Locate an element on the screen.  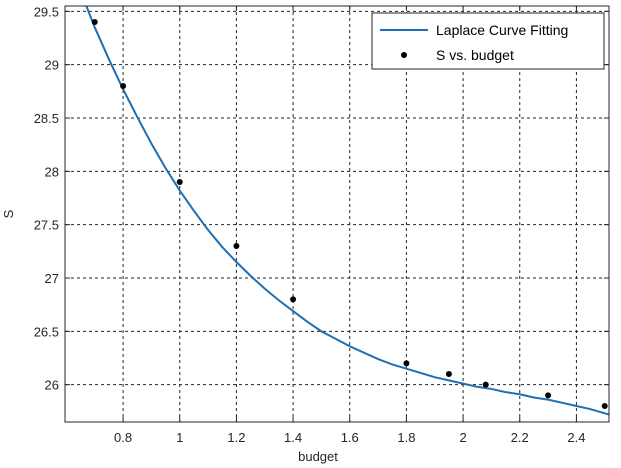
y-tick-label: 27.5 is located at coordinates (46, 225).